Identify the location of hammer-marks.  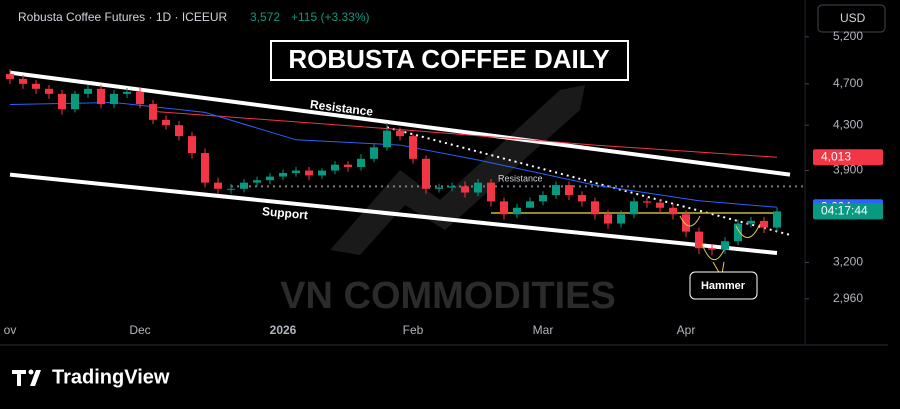
(720, 237).